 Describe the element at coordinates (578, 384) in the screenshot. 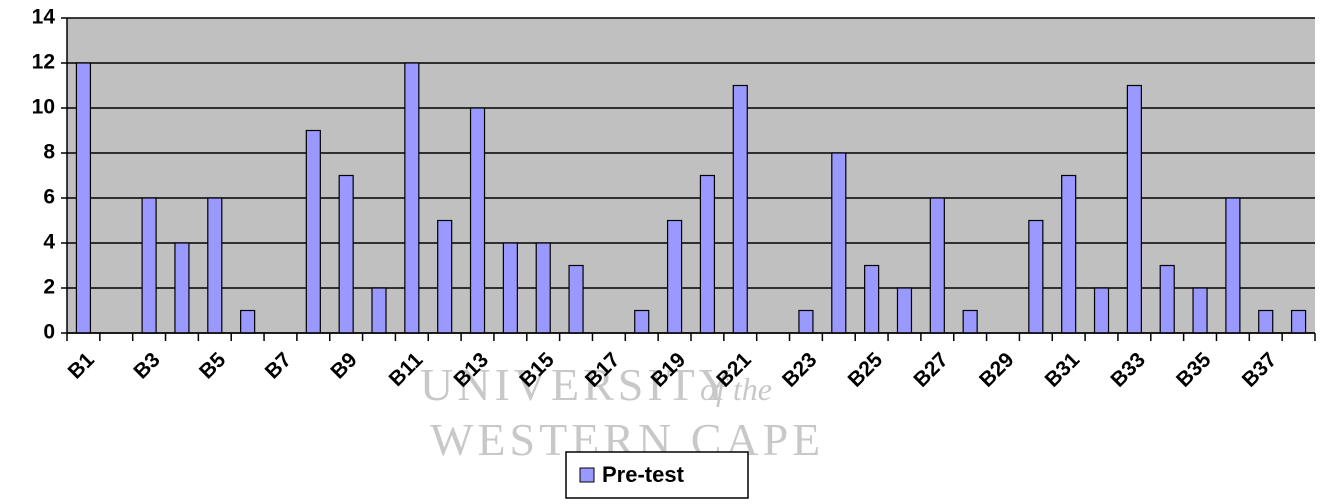

I see `watermark: UNIVERSITY` at that location.